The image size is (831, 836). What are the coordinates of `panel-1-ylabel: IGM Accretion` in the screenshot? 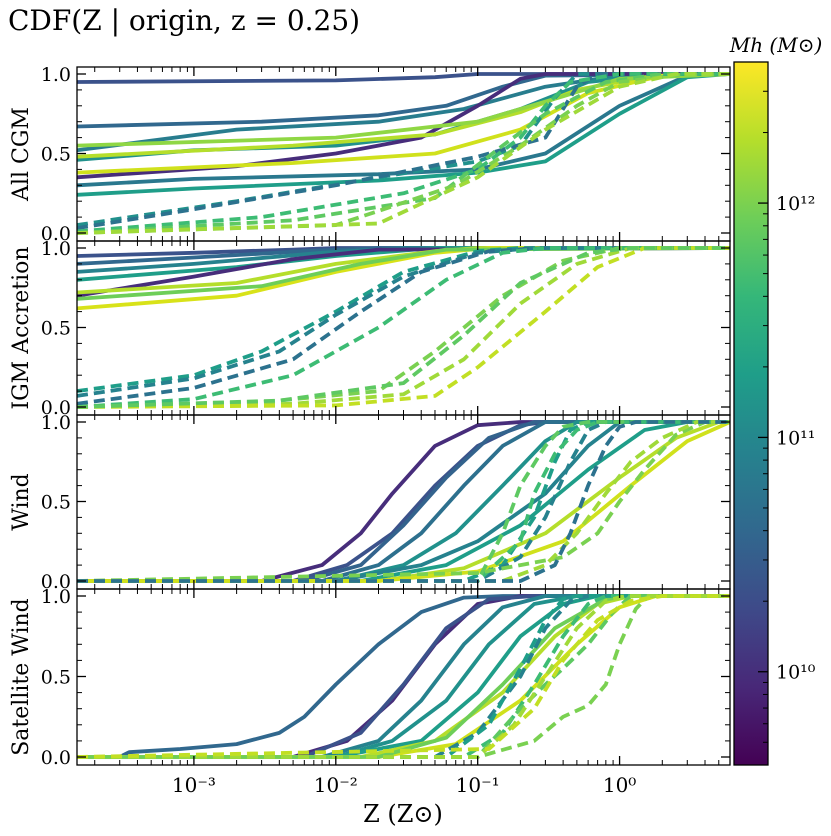 It's located at (21, 327).